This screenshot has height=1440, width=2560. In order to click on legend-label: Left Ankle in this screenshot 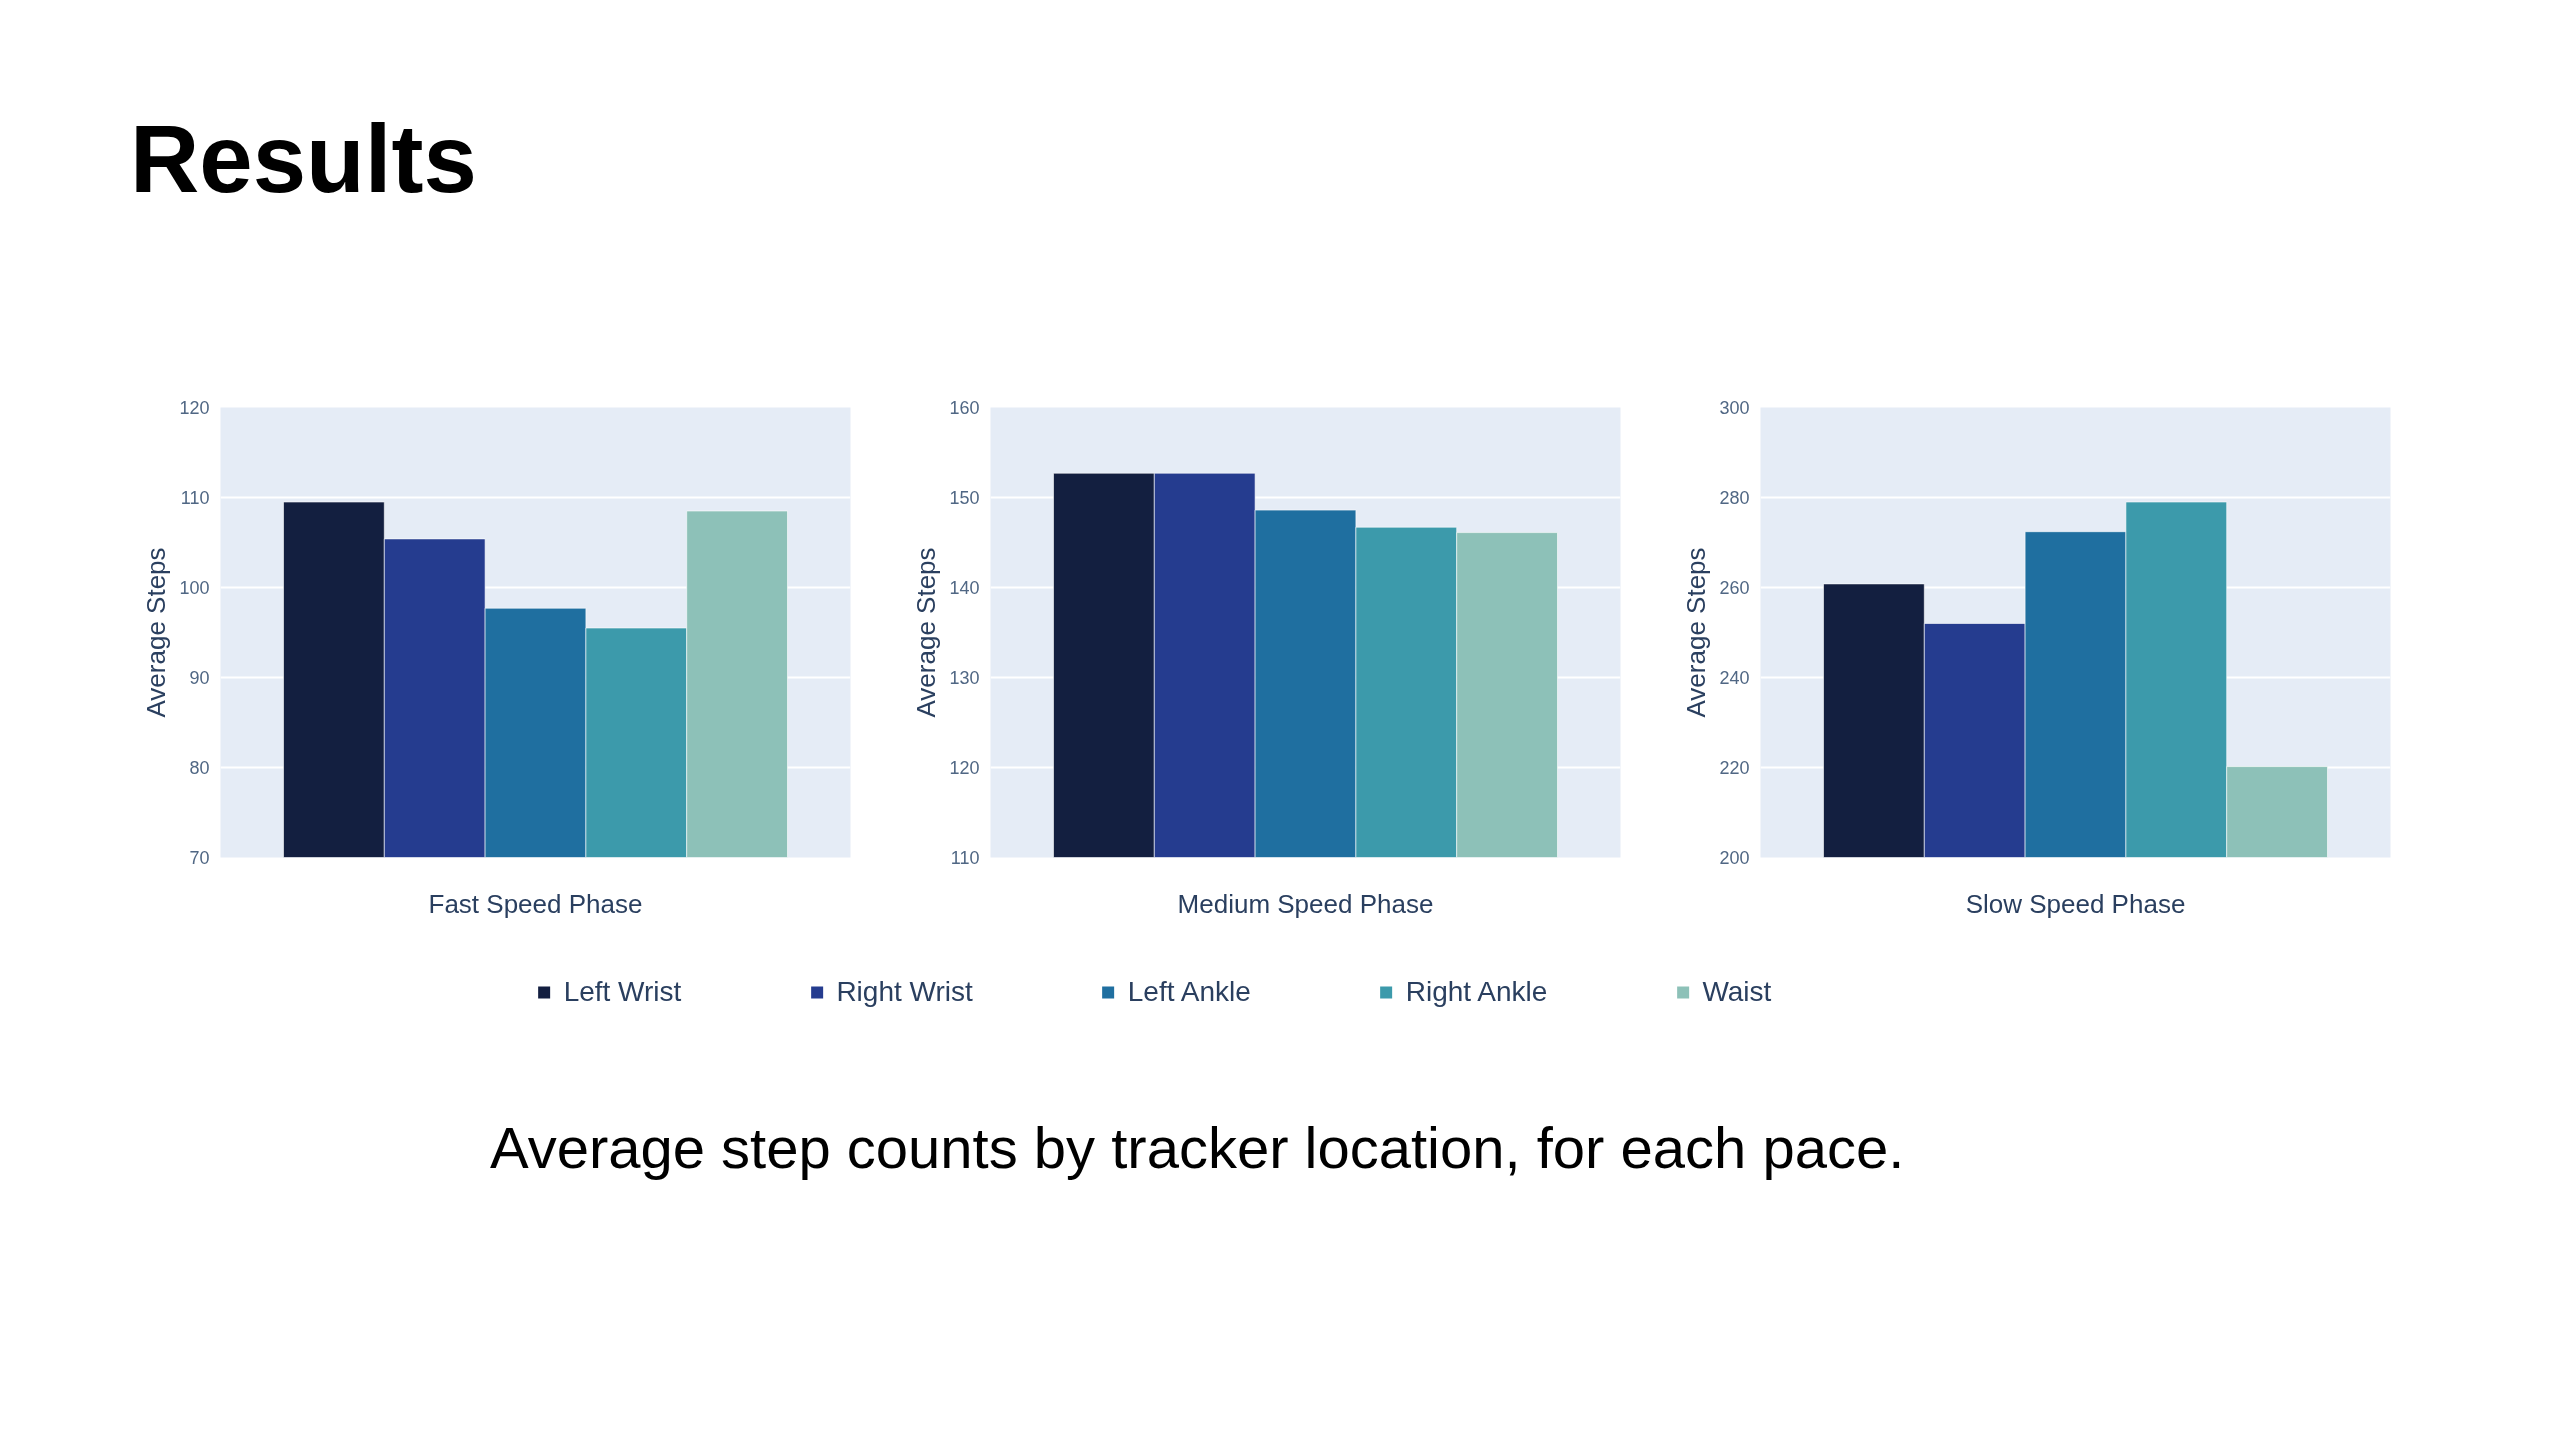, I will do `click(1189, 992)`.